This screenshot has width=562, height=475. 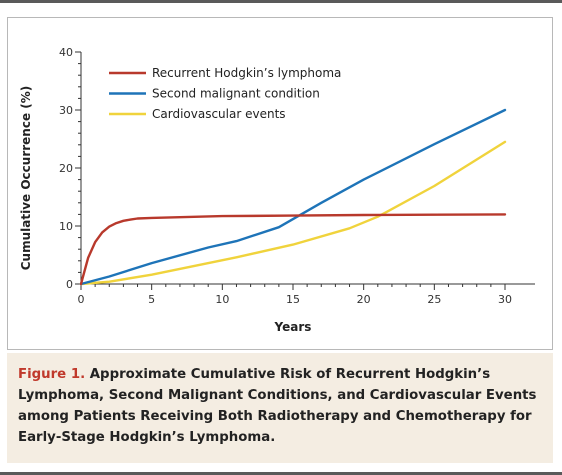 I want to click on y-tick-label: 30, so click(x=66, y=110).